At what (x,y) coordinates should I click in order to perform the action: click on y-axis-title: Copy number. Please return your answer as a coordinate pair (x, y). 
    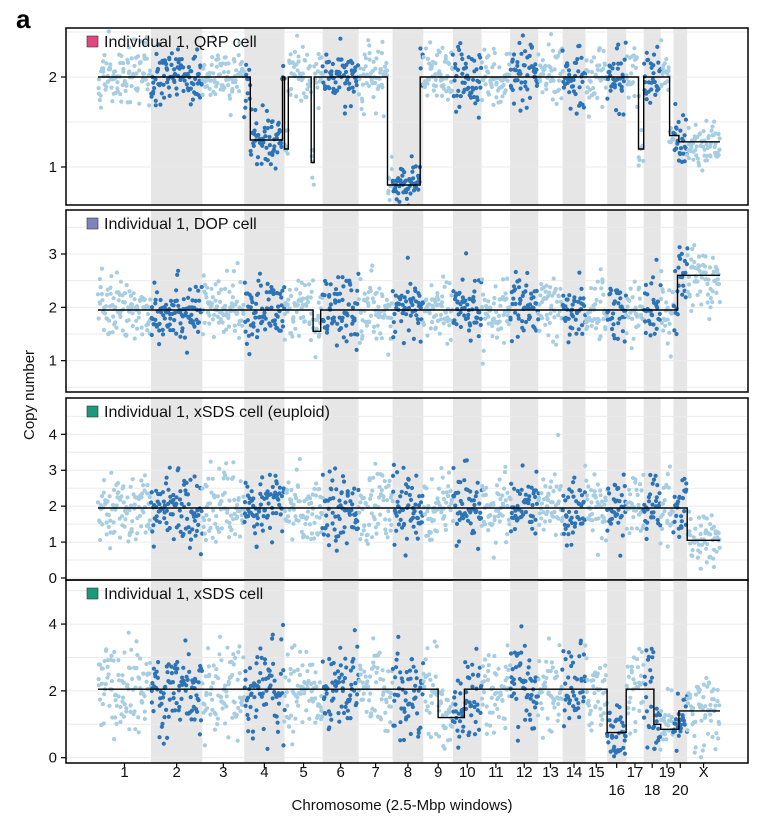
    Looking at the image, I should click on (29, 395).